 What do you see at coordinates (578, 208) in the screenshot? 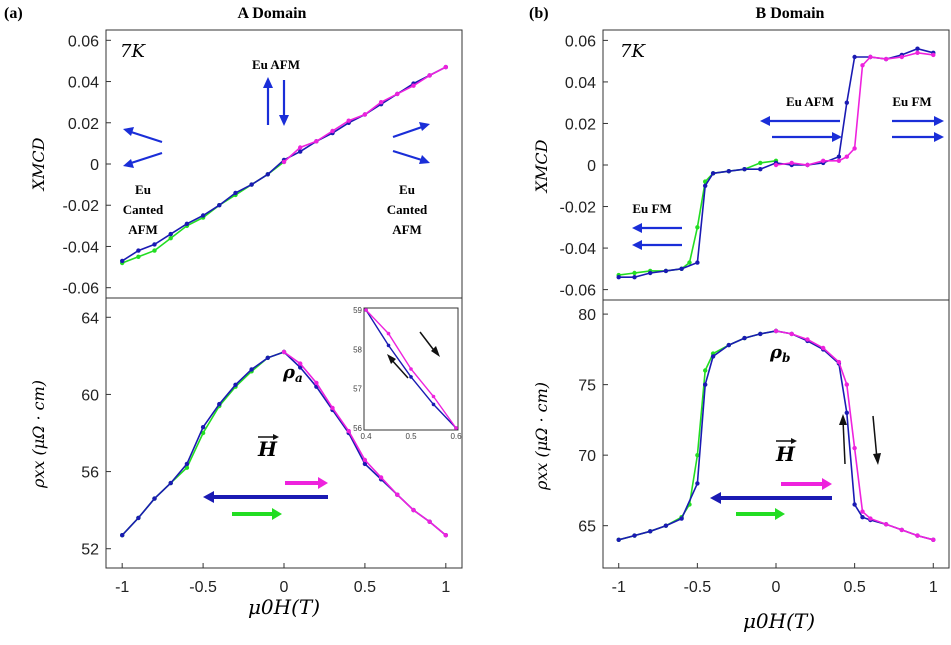
I see `y-tick-label: -0.02` at bounding box center [578, 208].